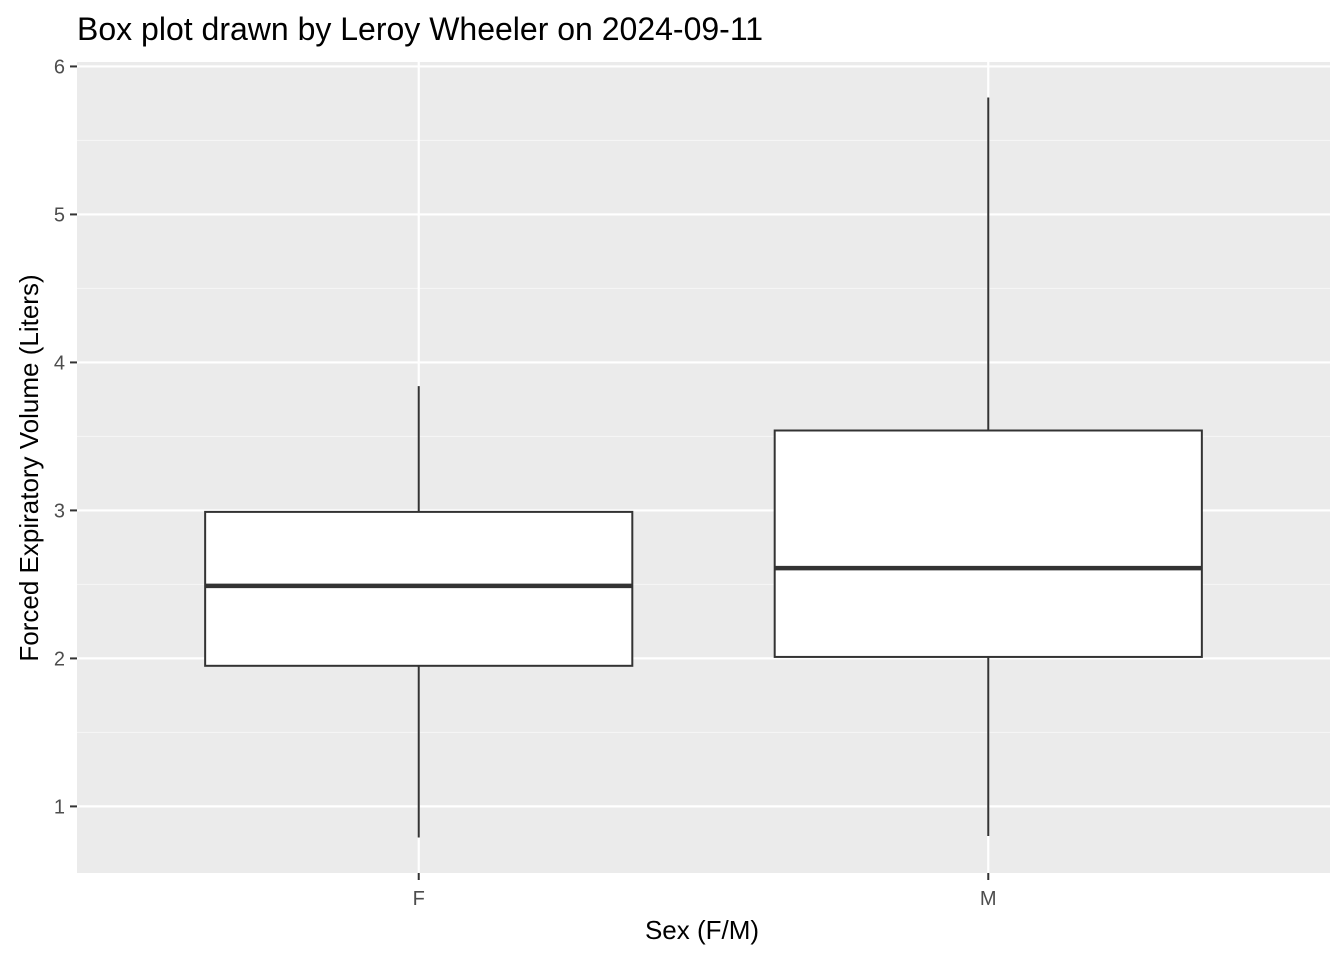 The height and width of the screenshot is (965, 1344). I want to click on y-tick-label: 4, so click(59, 363).